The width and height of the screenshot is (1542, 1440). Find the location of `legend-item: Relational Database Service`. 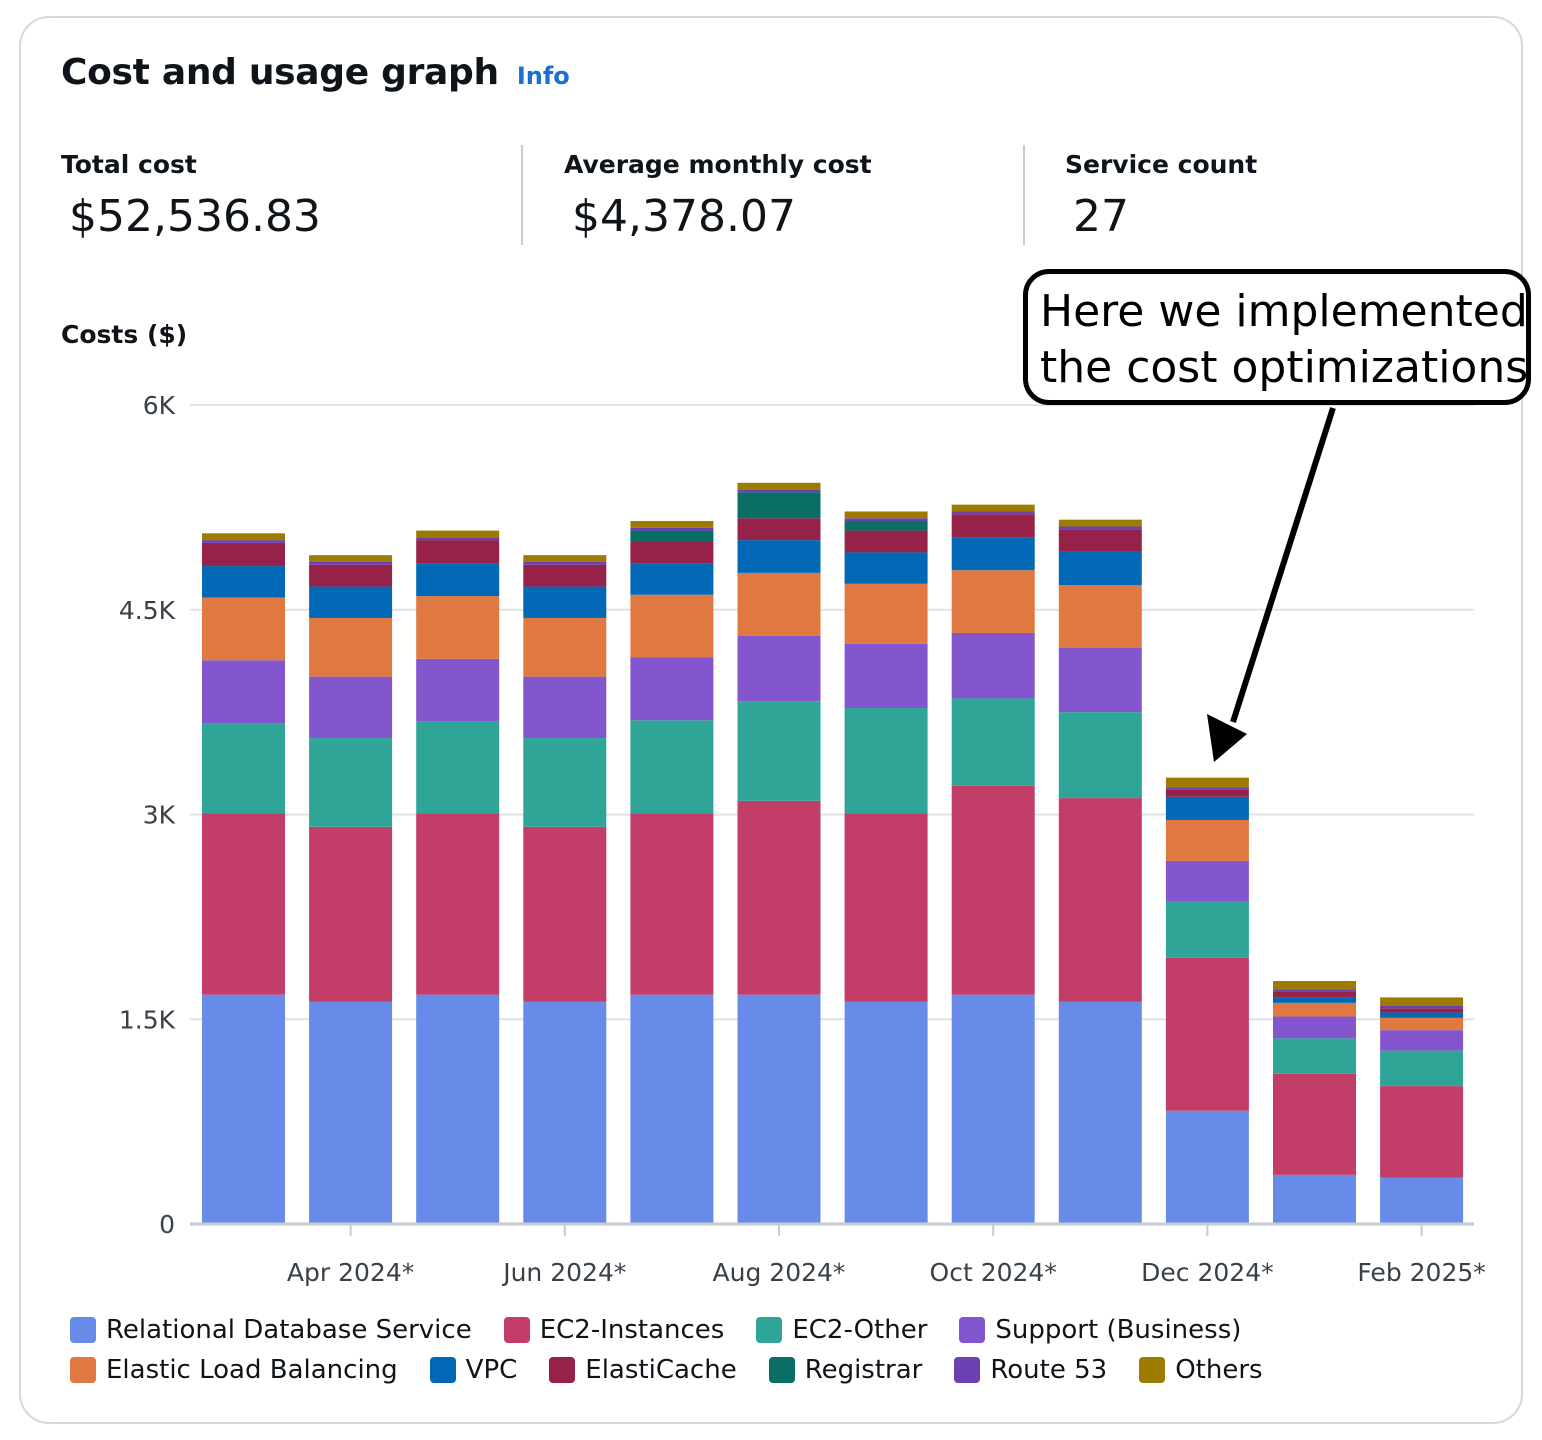

legend-item: Relational Database Service is located at coordinates (271, 1330).